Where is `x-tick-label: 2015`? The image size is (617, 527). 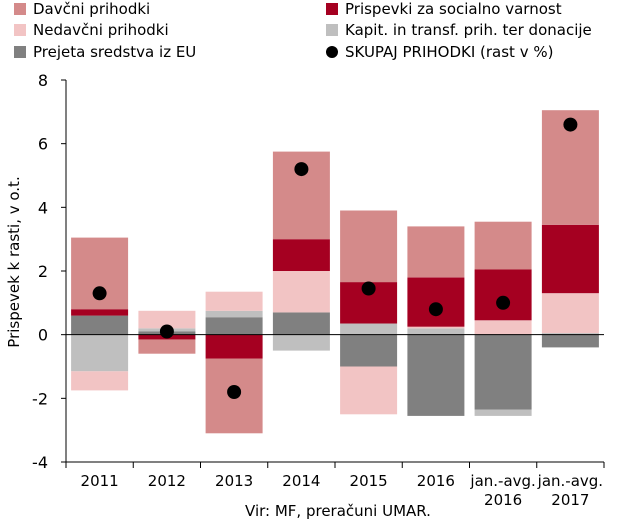
x-tick-label: 2015 is located at coordinates (369, 481).